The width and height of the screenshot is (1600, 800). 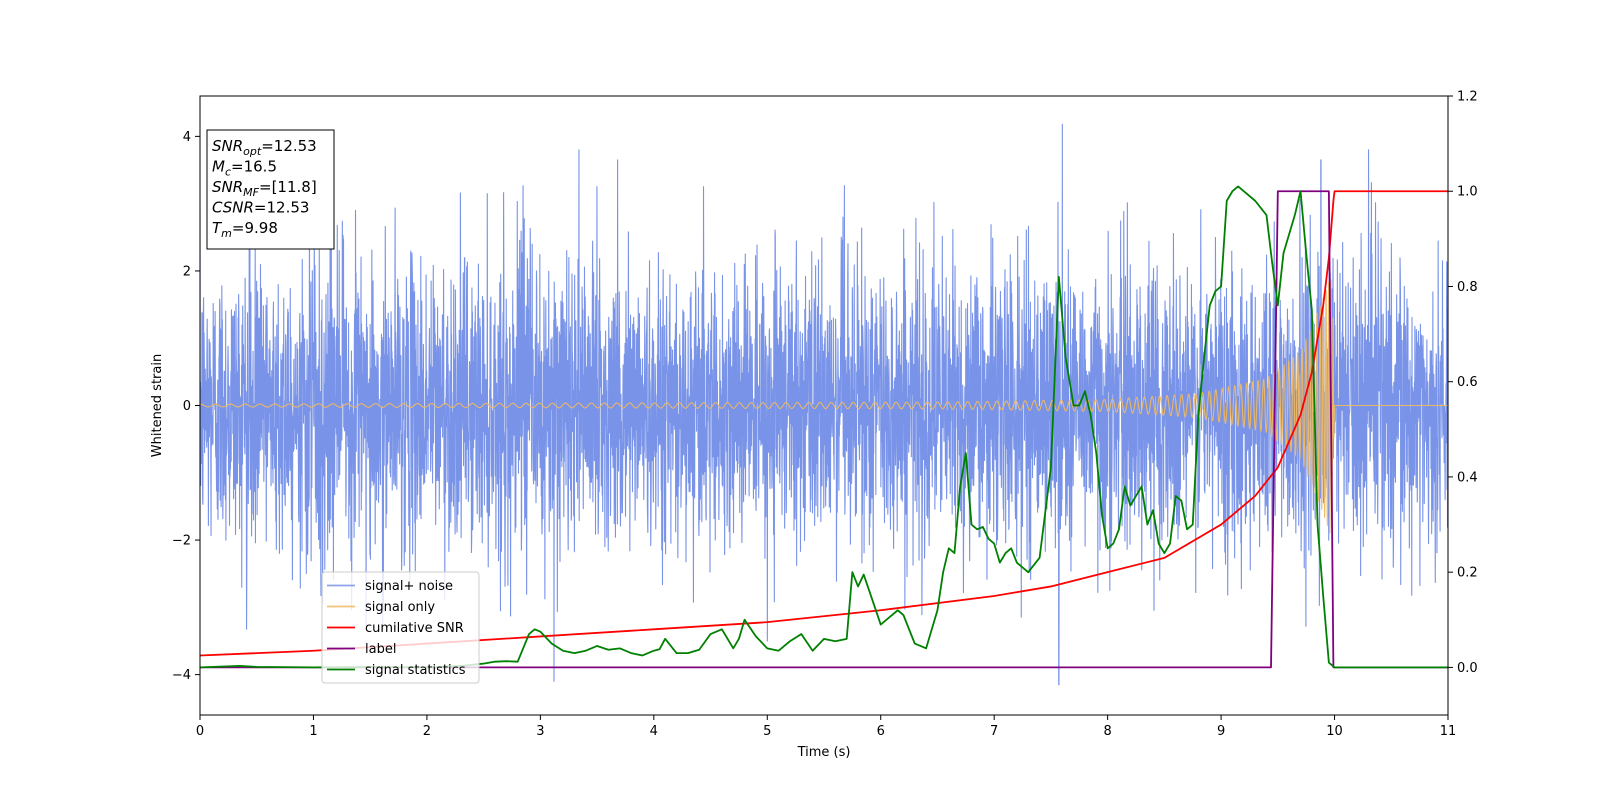 I want to click on legend-frame, so click(x=400, y=627).